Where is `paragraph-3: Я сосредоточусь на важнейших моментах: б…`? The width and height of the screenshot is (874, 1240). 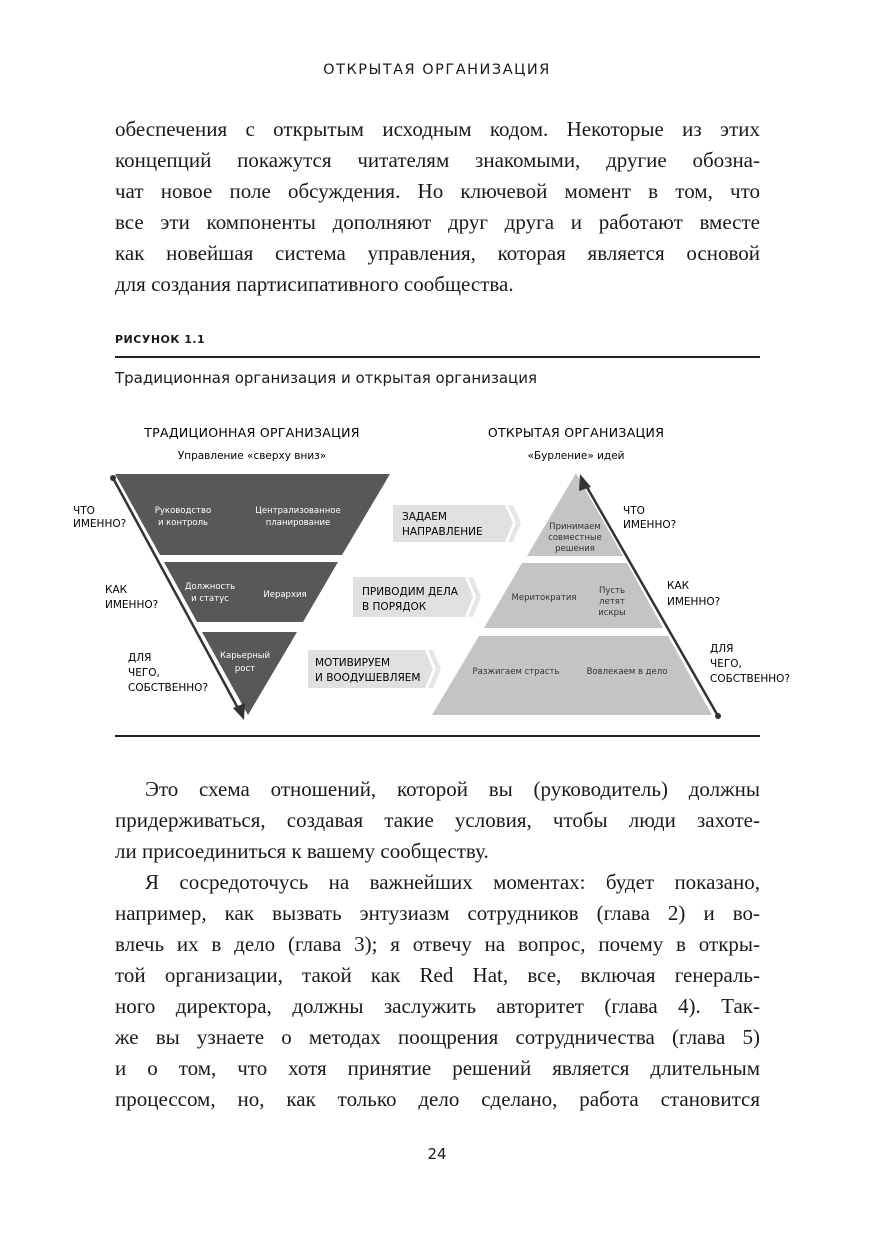
paragraph-3: Я сосредоточусь на важнейших моментах: б… is located at coordinates (437, 991).